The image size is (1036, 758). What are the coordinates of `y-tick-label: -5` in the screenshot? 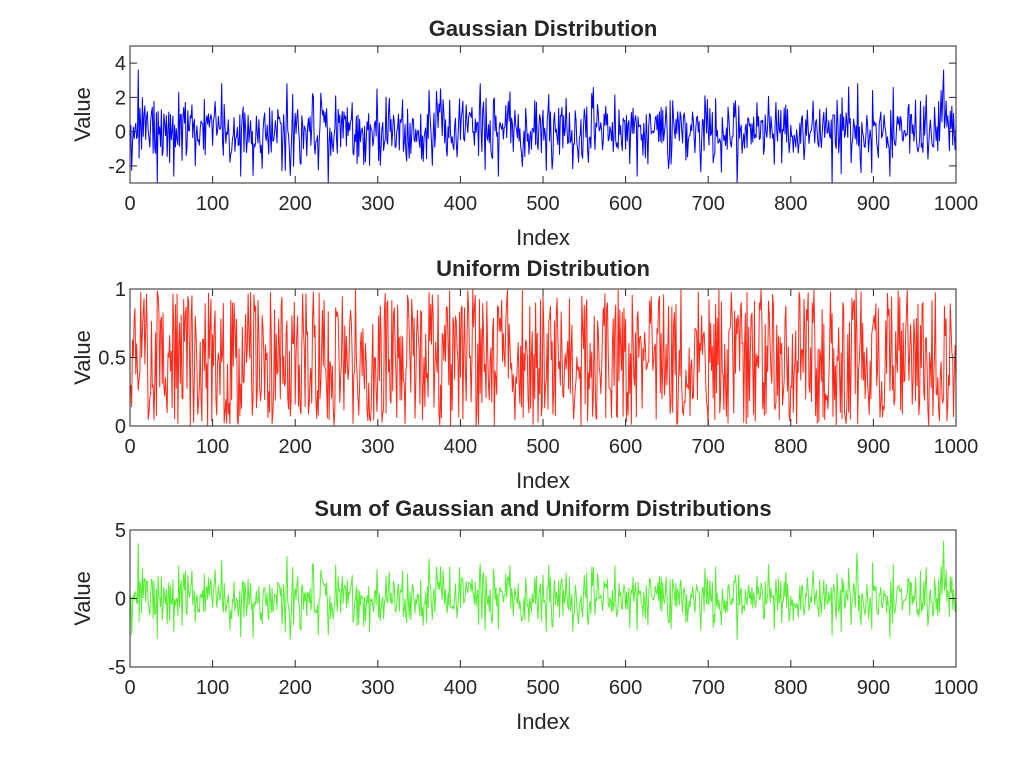 It's located at (117, 668).